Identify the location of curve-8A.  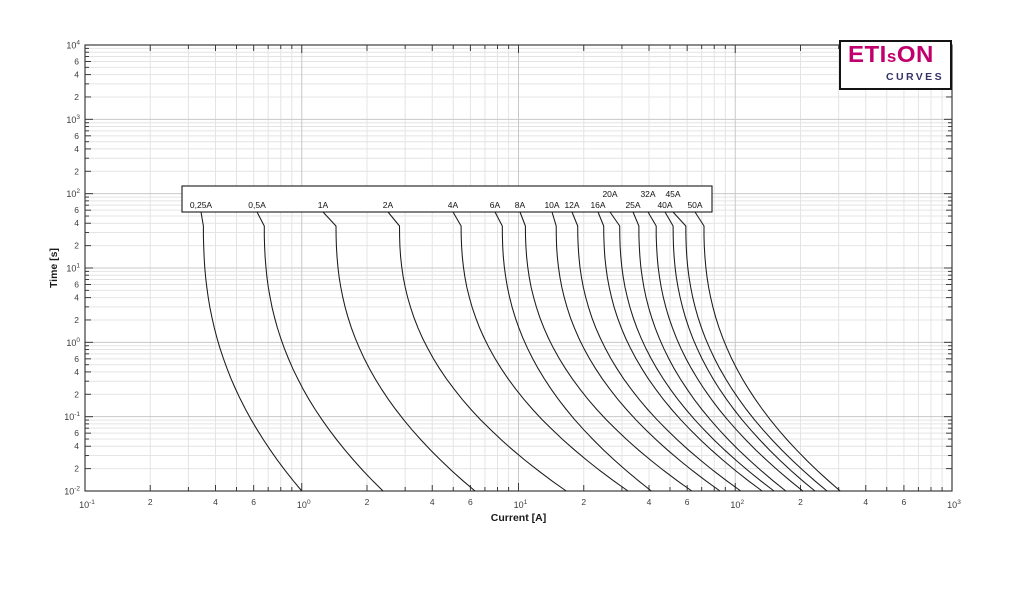
(606, 351).